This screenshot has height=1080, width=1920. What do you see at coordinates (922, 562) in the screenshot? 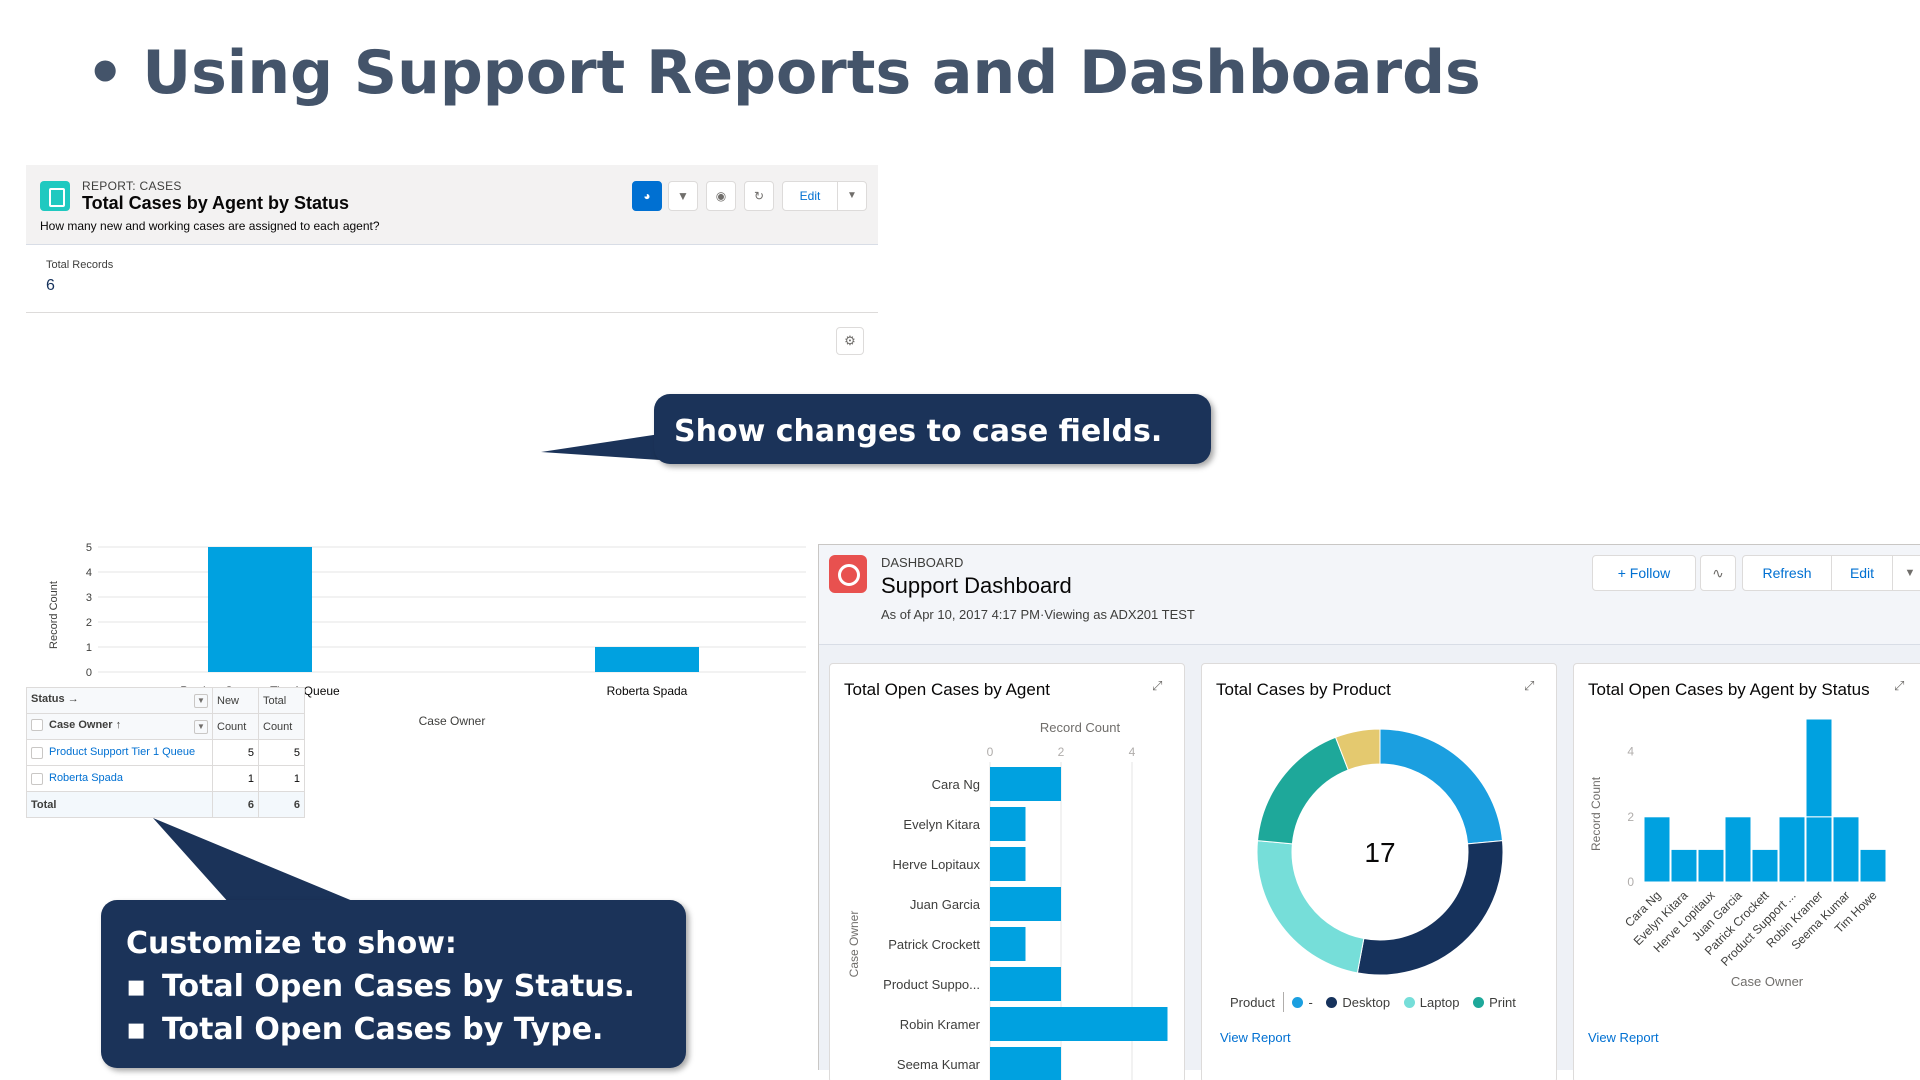
I see `dashboard-kicker: DASHBOARD` at bounding box center [922, 562].